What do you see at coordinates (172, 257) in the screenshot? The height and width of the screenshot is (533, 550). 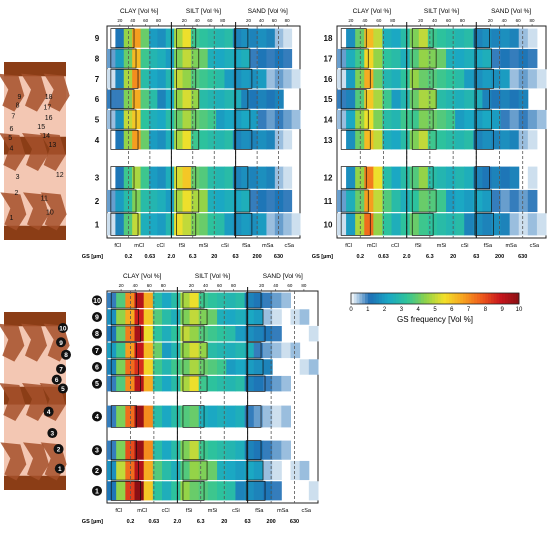 I see `gs-tick-label: 2.0` at bounding box center [172, 257].